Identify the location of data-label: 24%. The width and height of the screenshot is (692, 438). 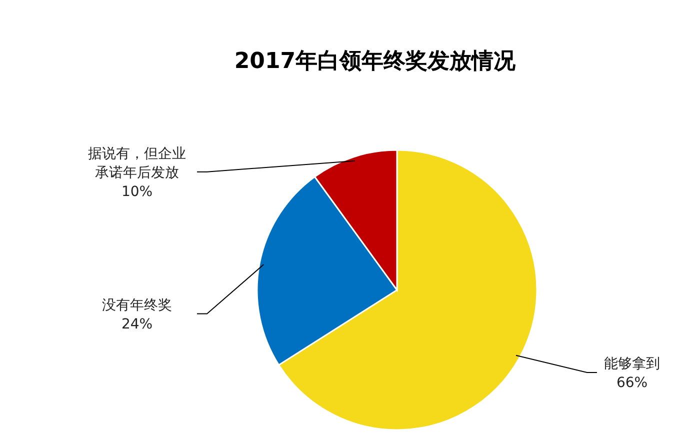
(137, 324).